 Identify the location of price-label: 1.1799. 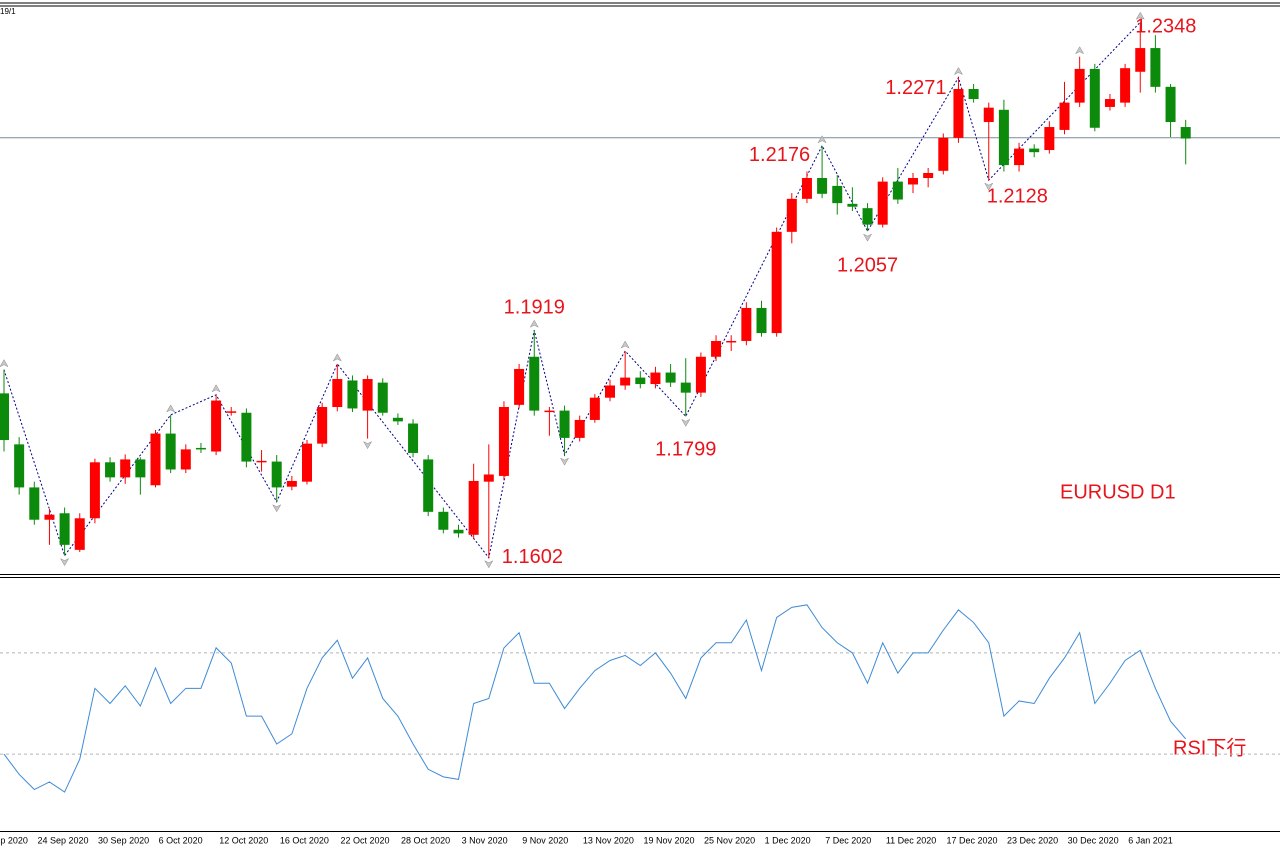
(685, 450).